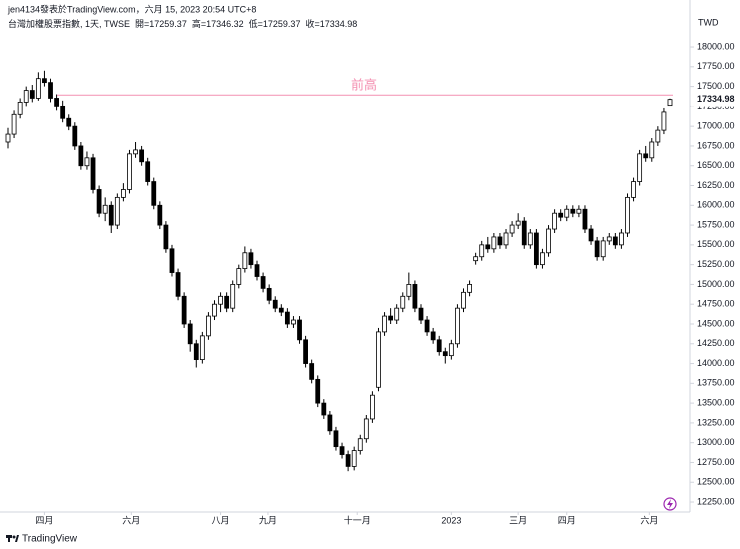  What do you see at coordinates (168, 24) in the screenshot?
I see `ohlc-value: 17259.37` at bounding box center [168, 24].